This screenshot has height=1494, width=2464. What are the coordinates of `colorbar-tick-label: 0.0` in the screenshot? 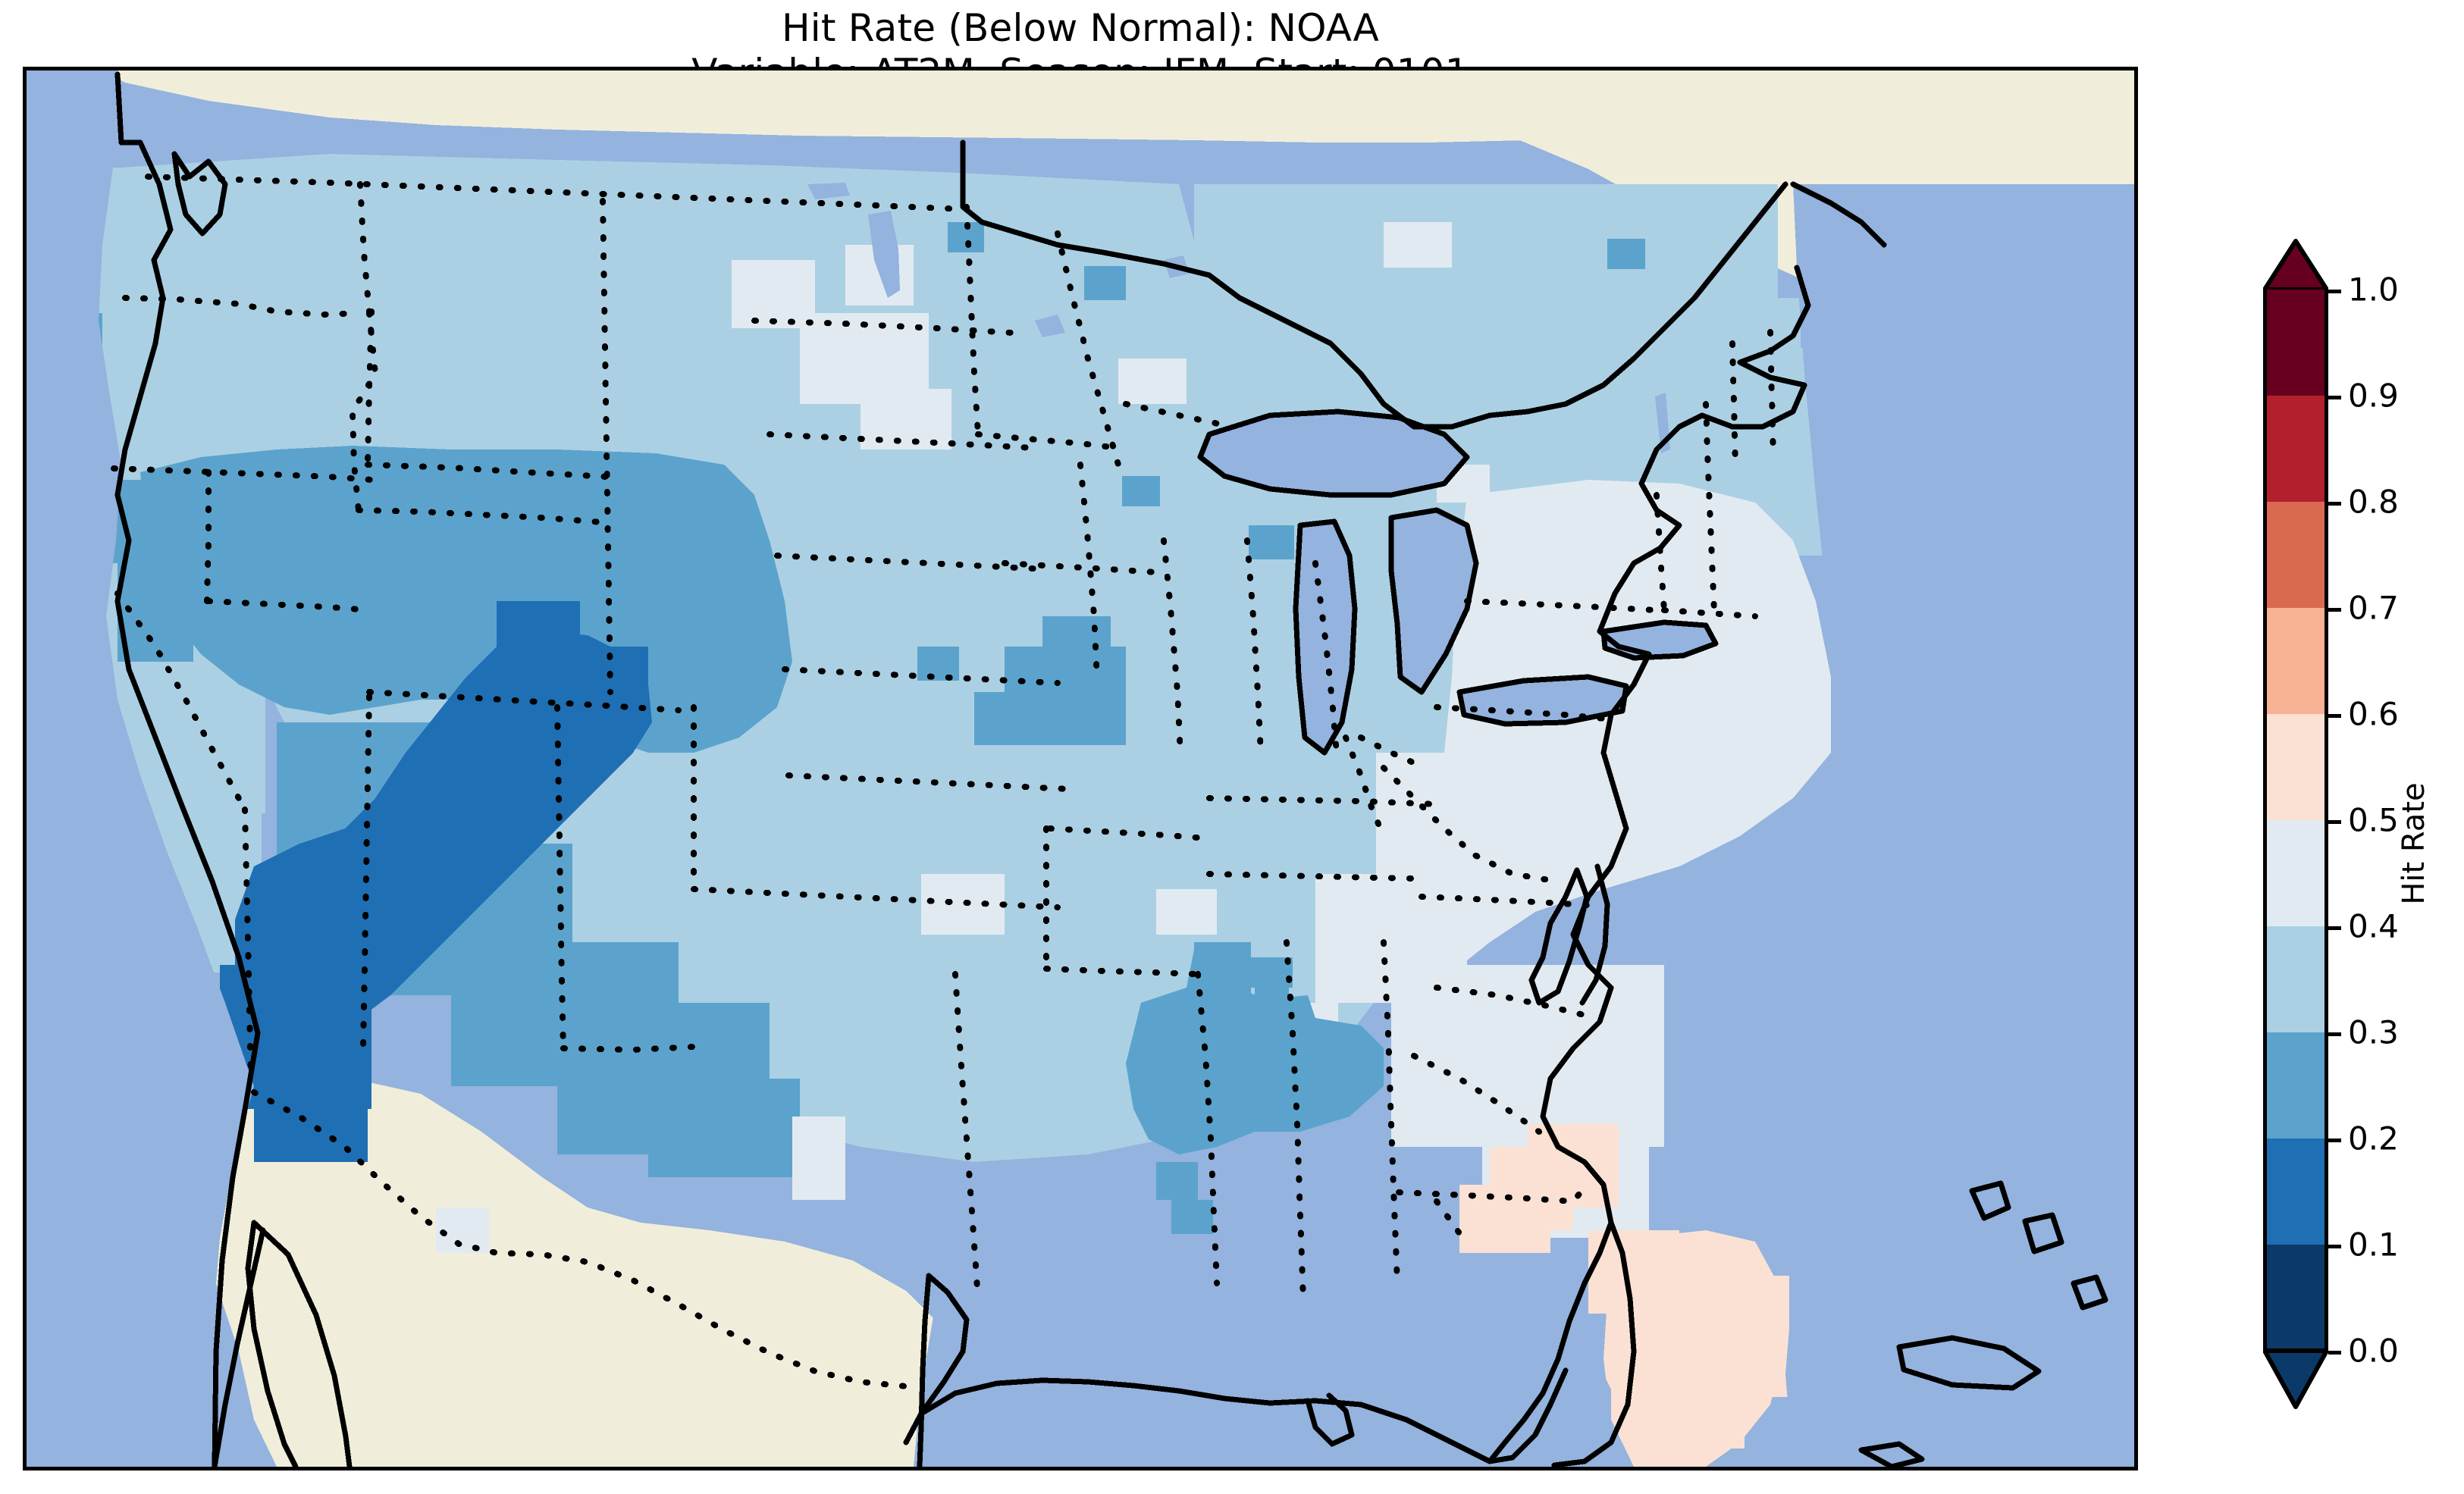 It's located at (2374, 1351).